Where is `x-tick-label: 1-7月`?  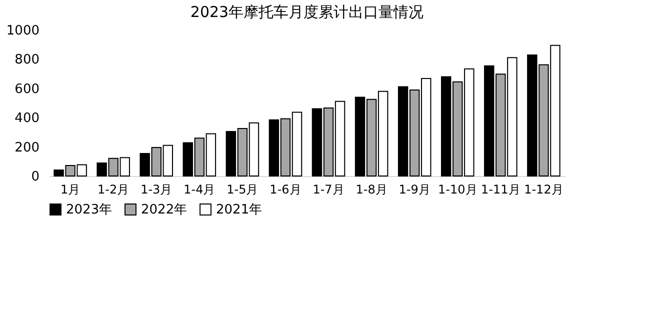 x-tick-label: 1-7月 is located at coordinates (328, 189).